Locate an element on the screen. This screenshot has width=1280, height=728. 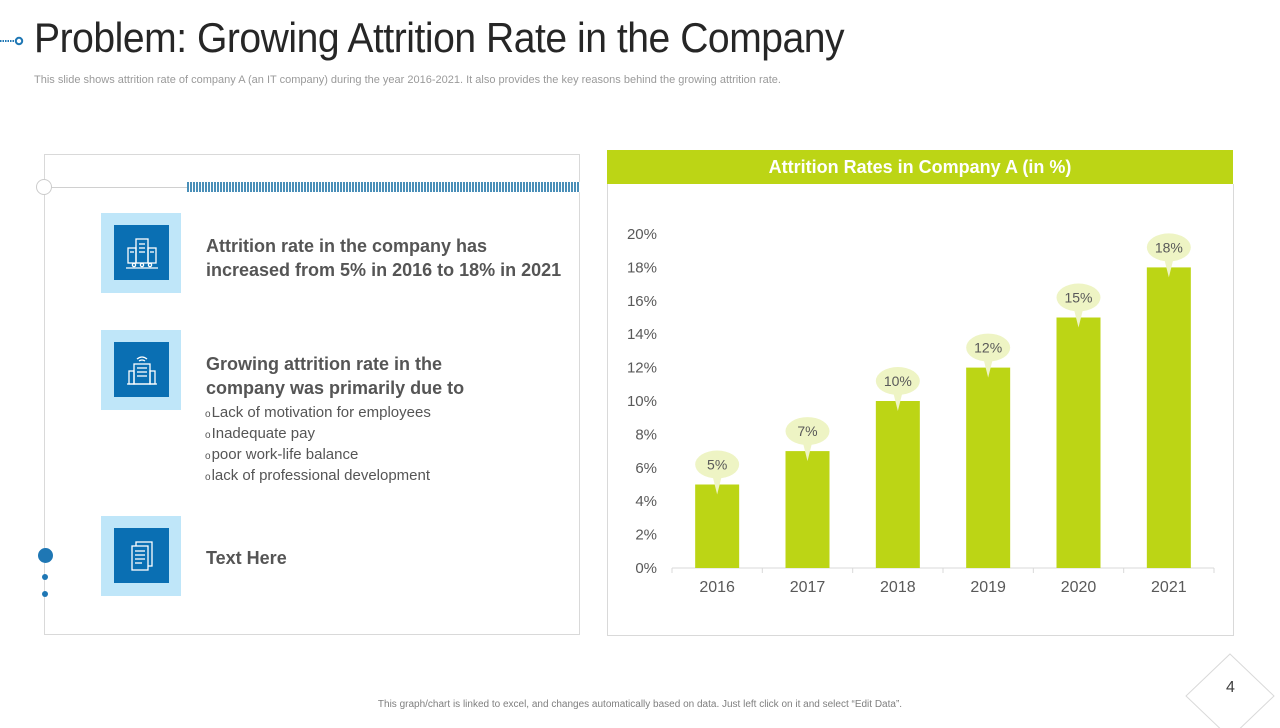
page-number-diamond is located at coordinates (1230, 690).